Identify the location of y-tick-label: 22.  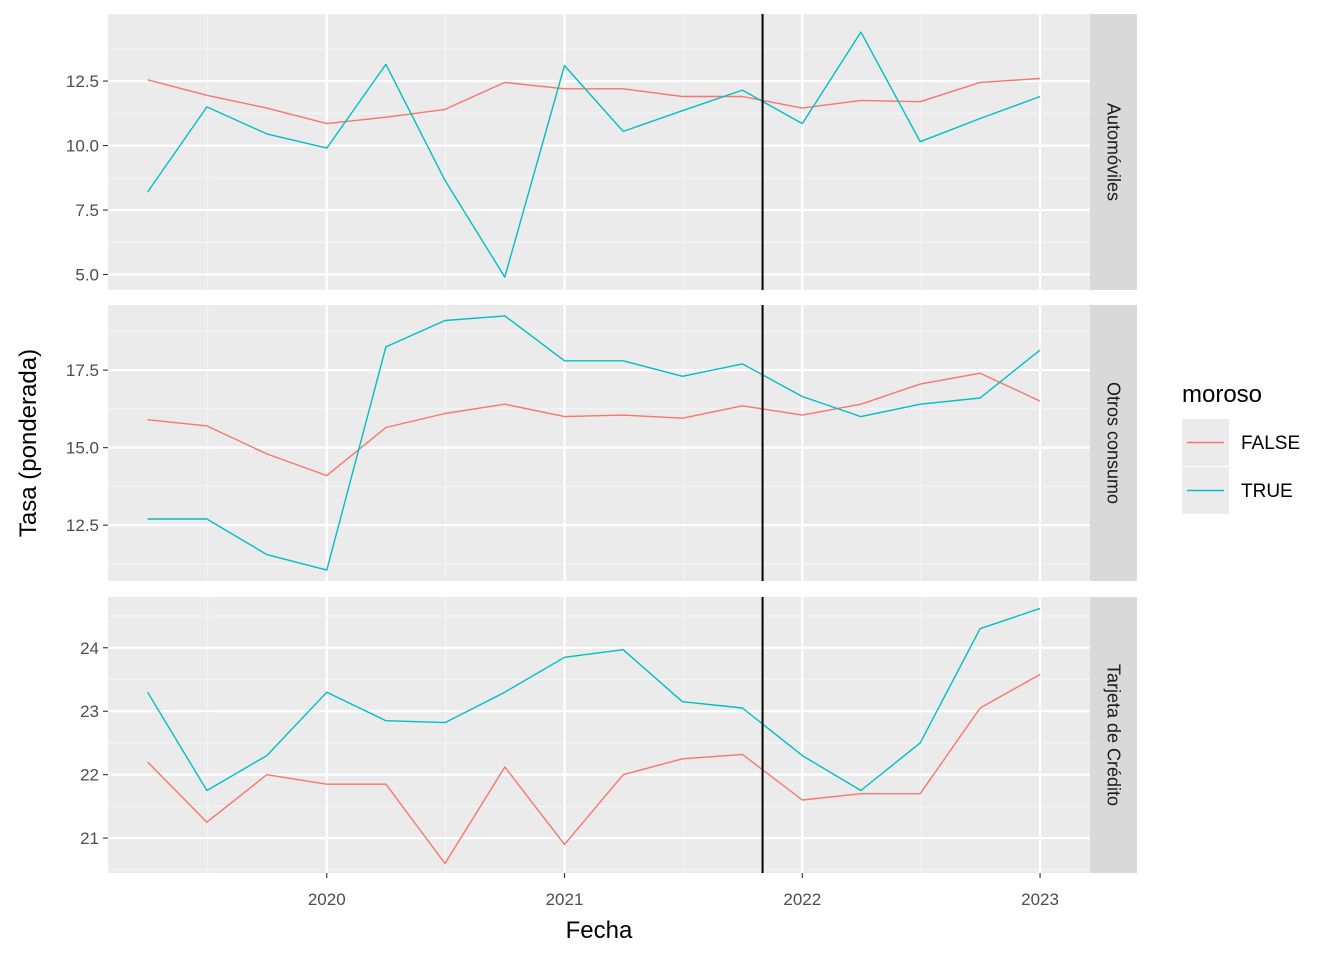
(89, 775).